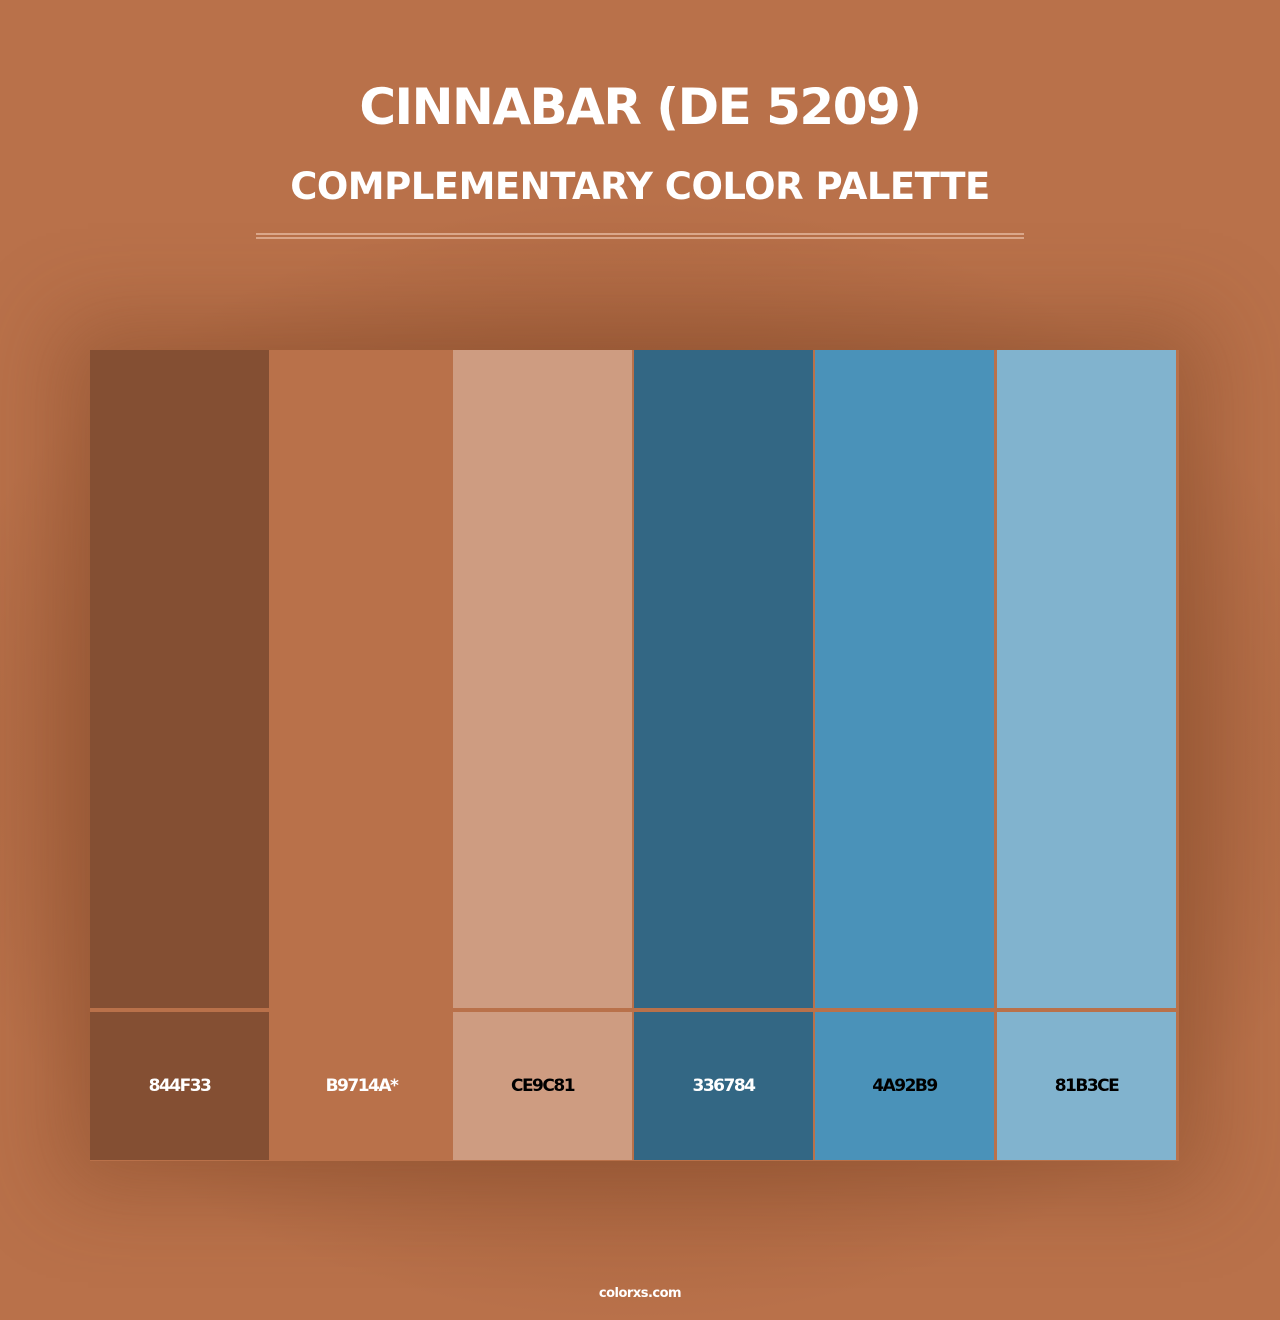 Image resolution: width=1280 pixels, height=1320 pixels. I want to click on hex-code: 844F33, so click(180, 1086).